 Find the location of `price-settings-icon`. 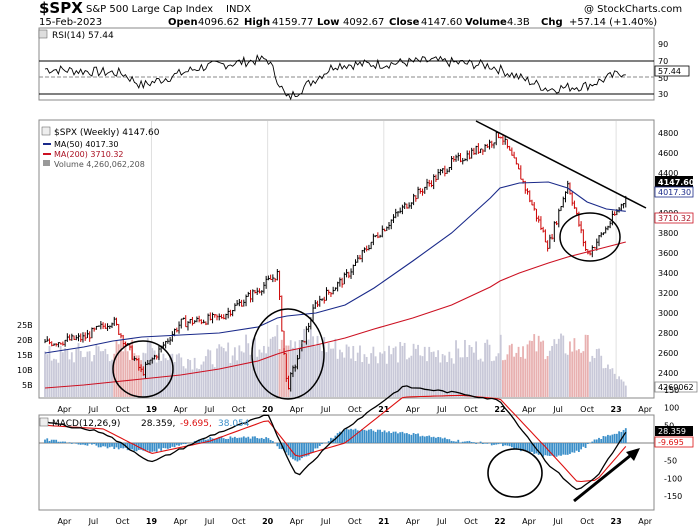

price-settings-icon is located at coordinates (46, 131).